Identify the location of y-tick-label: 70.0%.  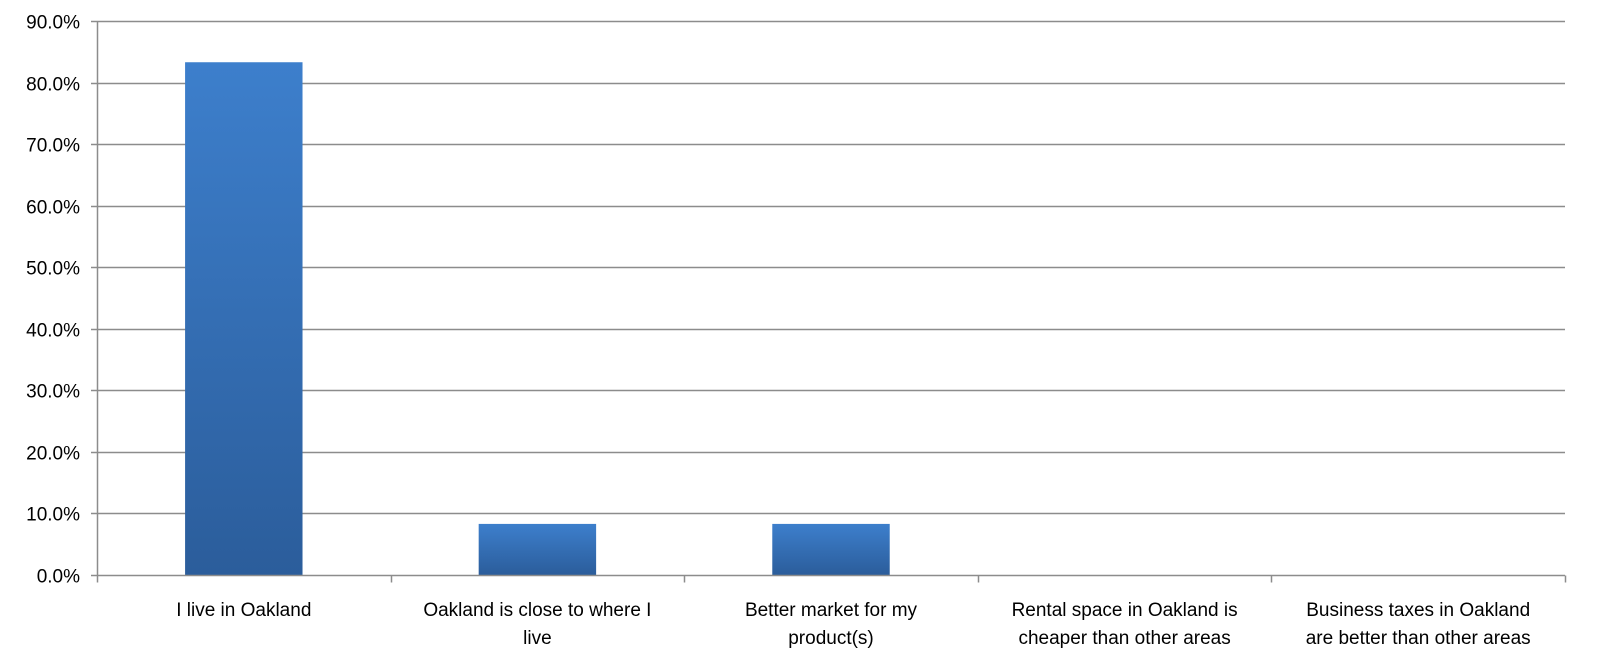
(53, 146).